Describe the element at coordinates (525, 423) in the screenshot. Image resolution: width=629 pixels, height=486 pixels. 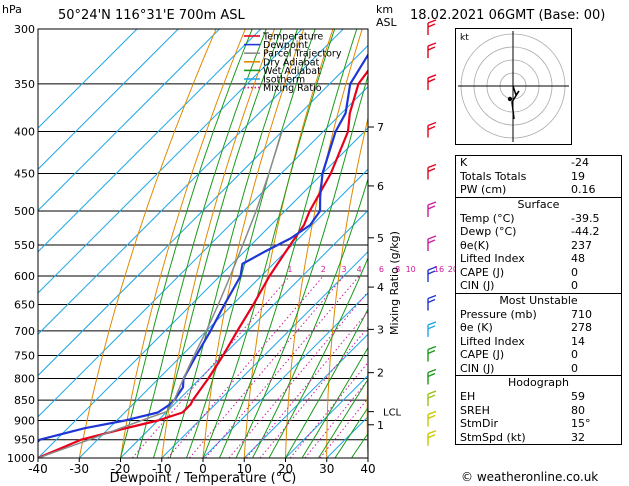
I see `hodo-row: StmDir 15°` at that location.